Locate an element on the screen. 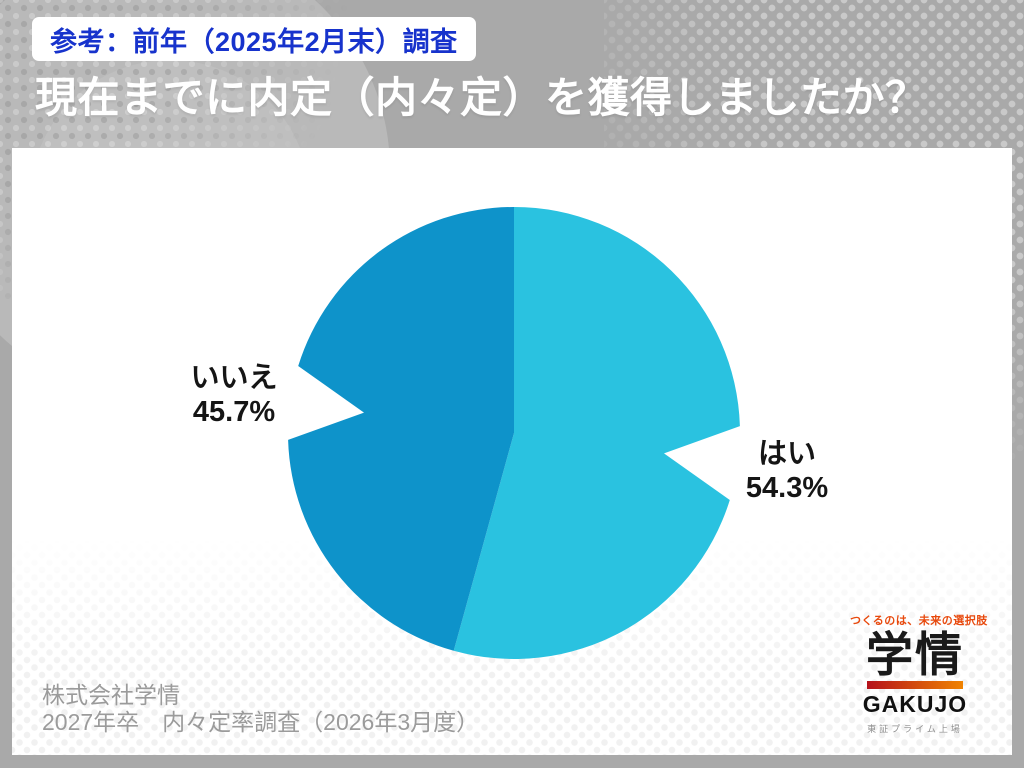 The height and width of the screenshot is (768, 1024). logo-gradient-bar is located at coordinates (915, 685).